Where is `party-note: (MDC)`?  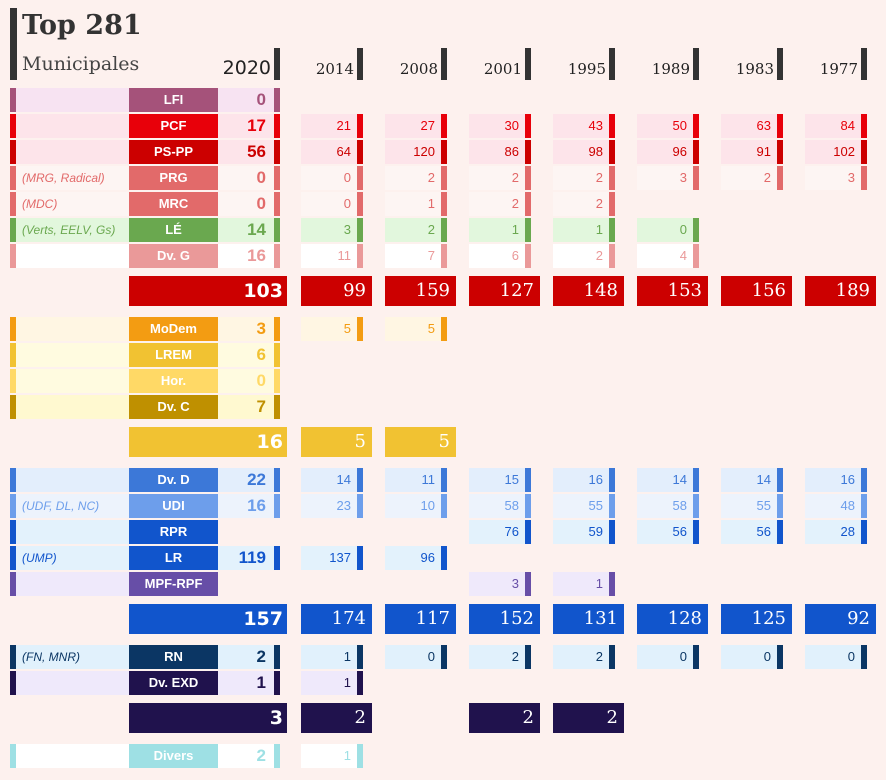
party-note: (MDC) is located at coordinates (40, 204).